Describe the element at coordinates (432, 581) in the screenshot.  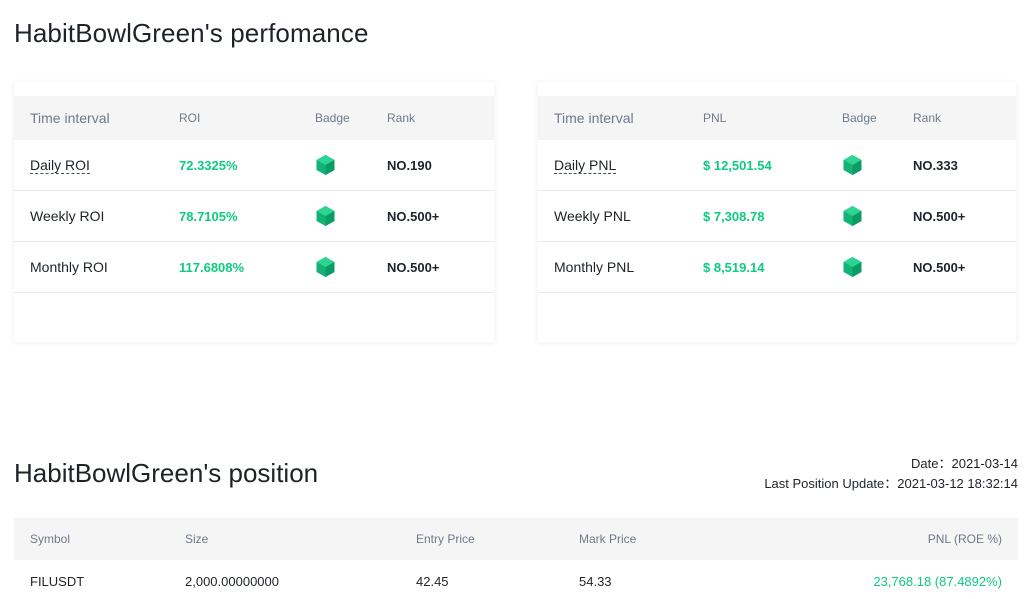
I see `position-entry-price: 42.45` at that location.